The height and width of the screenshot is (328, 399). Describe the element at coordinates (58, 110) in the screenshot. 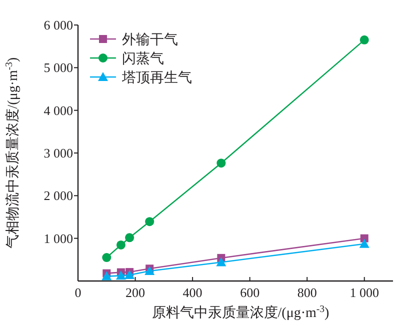

I see `y-tick-label: 4 000` at that location.